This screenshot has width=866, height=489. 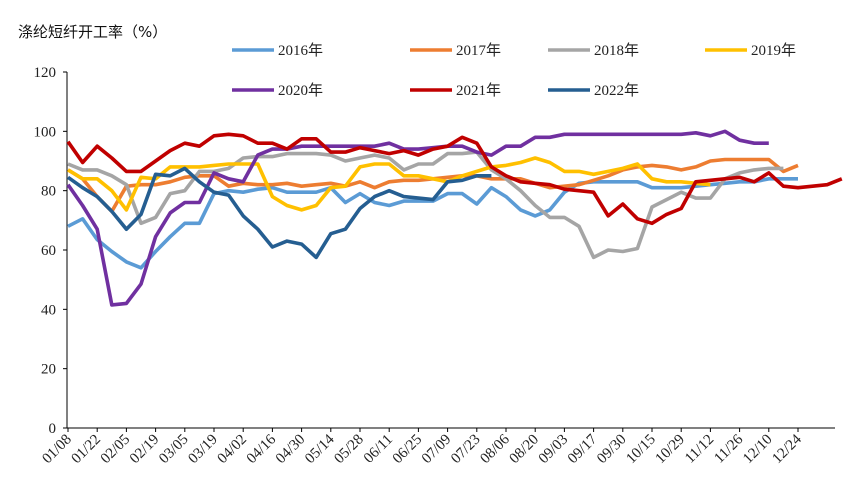 What do you see at coordinates (378, 449) in the screenshot?
I see `x-tick-label: 06/11` at bounding box center [378, 449].